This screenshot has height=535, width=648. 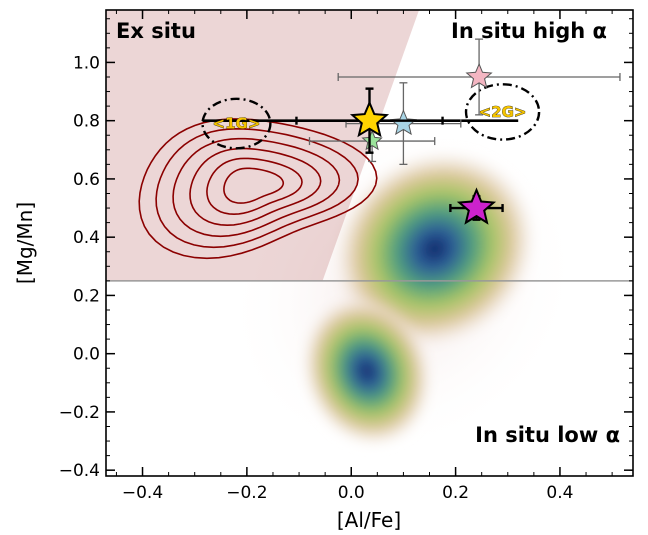 What do you see at coordinates (142, 493) in the screenshot?
I see `x-tick-label: −0.4` at bounding box center [142, 493].